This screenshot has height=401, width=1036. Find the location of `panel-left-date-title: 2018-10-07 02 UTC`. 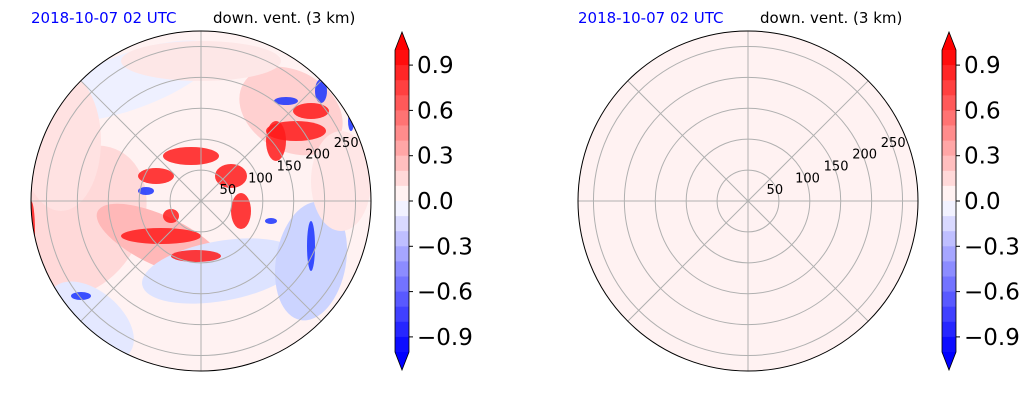

panel-left-date-title: 2018-10-07 02 UTC is located at coordinates (104, 18).